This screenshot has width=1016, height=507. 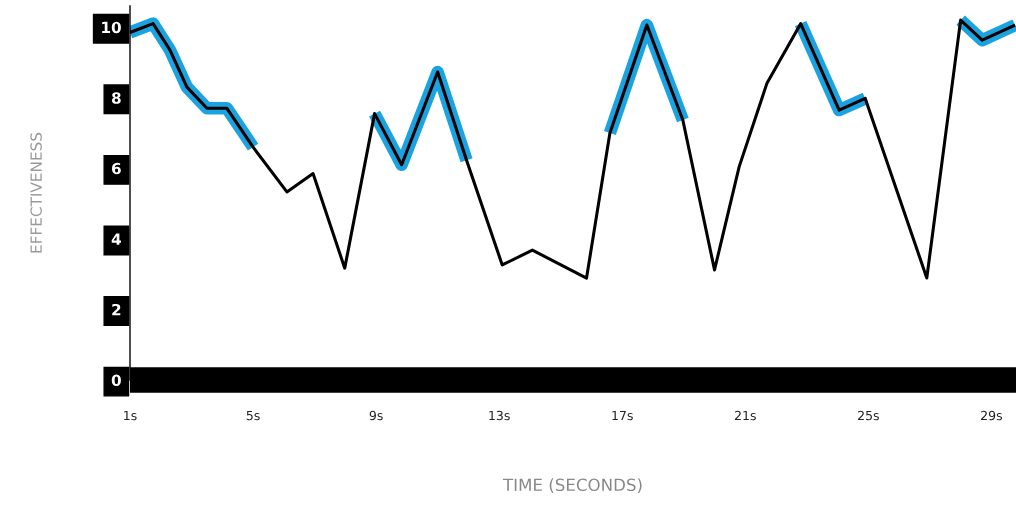 I want to click on y-axis-title: EFFECTIVENESS, so click(x=36, y=192).